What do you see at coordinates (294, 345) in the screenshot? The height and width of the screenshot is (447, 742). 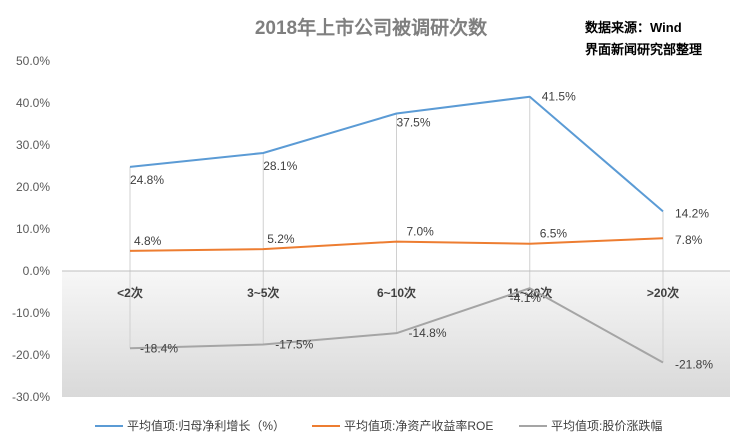 I see `data-label: -17.5%` at bounding box center [294, 345].